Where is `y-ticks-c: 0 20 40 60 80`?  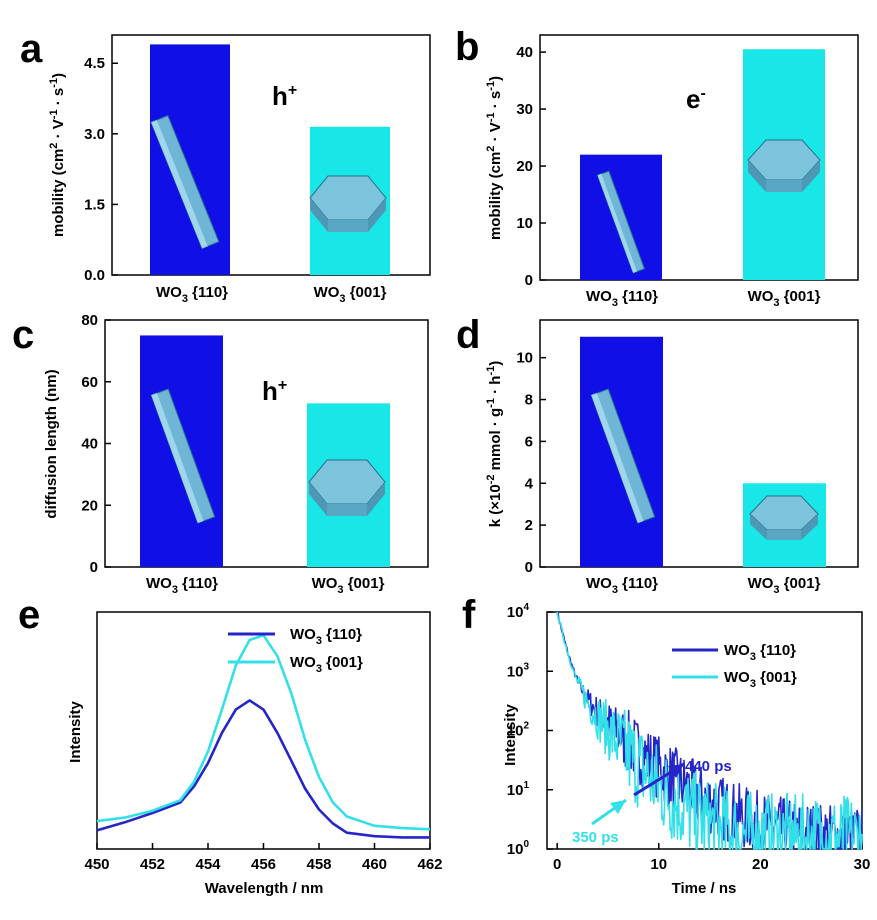 y-ticks-c: 0 20 40 60 80 is located at coordinates (96, 444).